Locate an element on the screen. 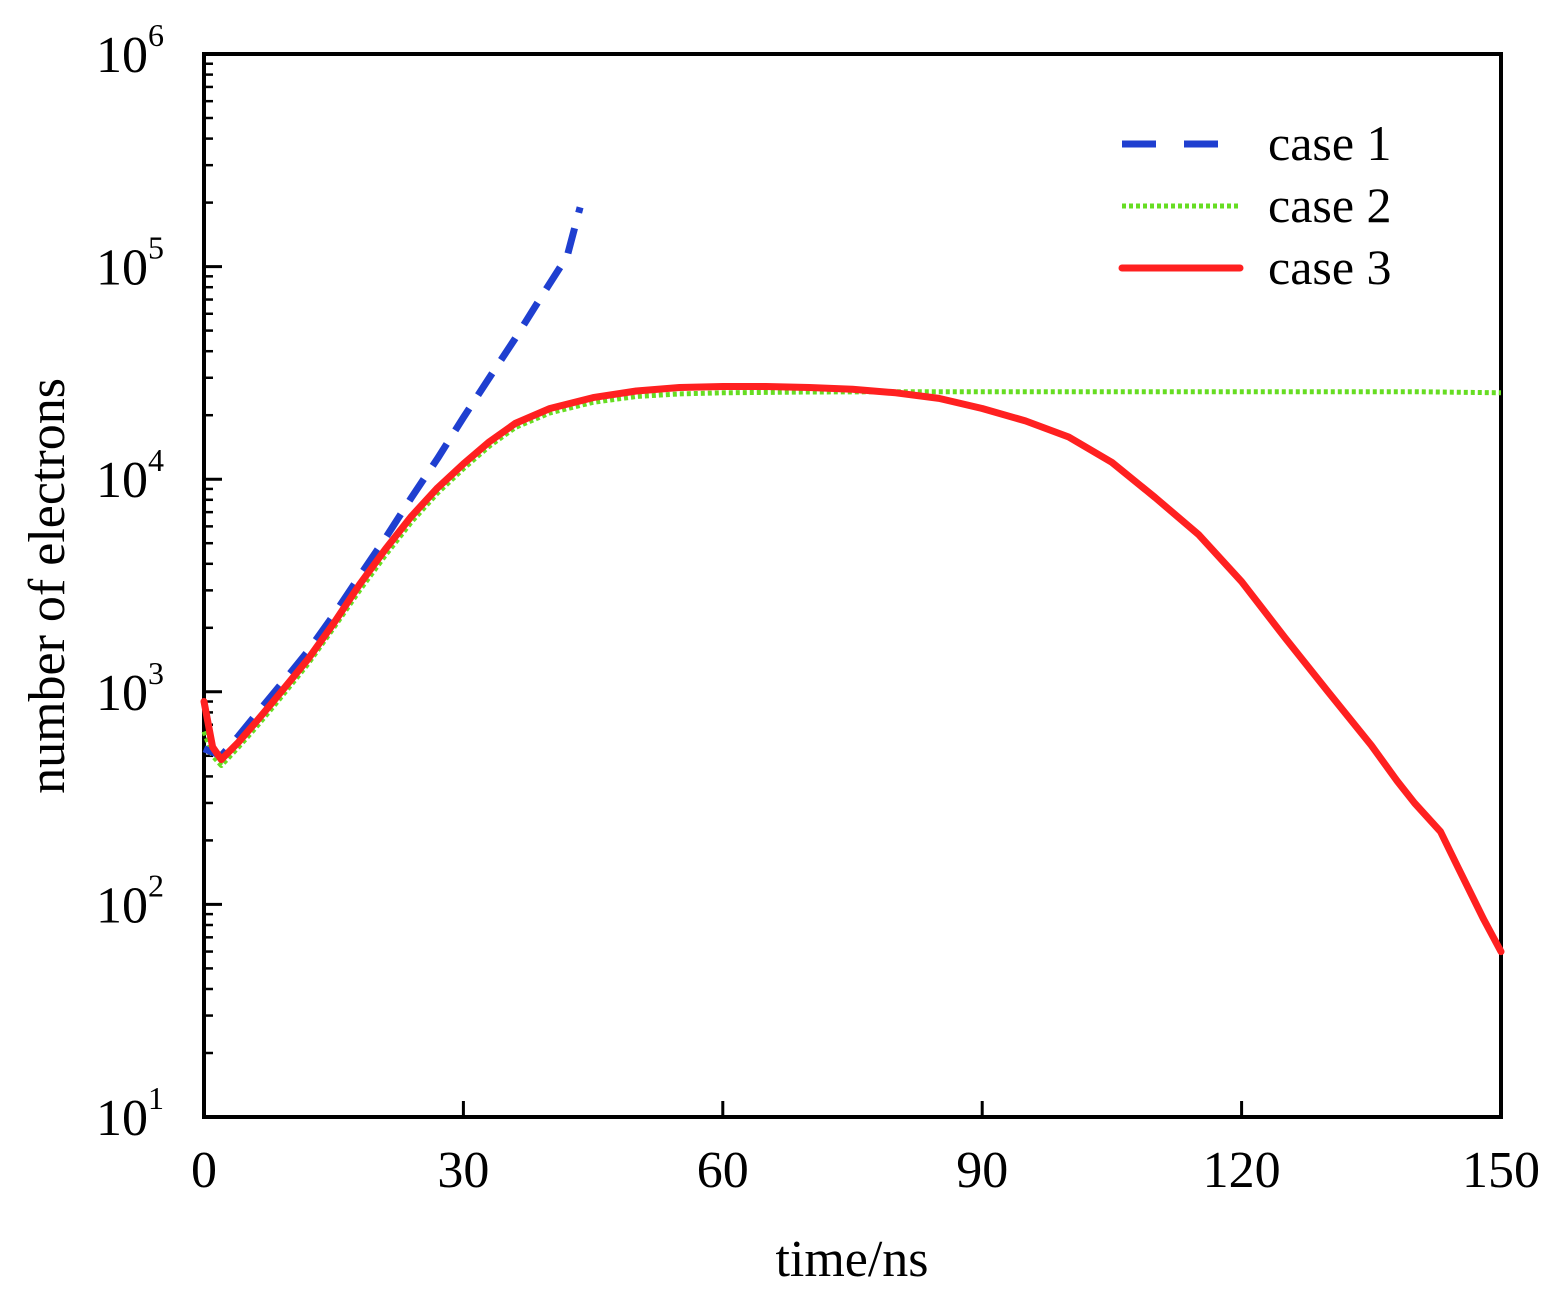  y-tick-label: 10³ is located at coordinates (130, 688).